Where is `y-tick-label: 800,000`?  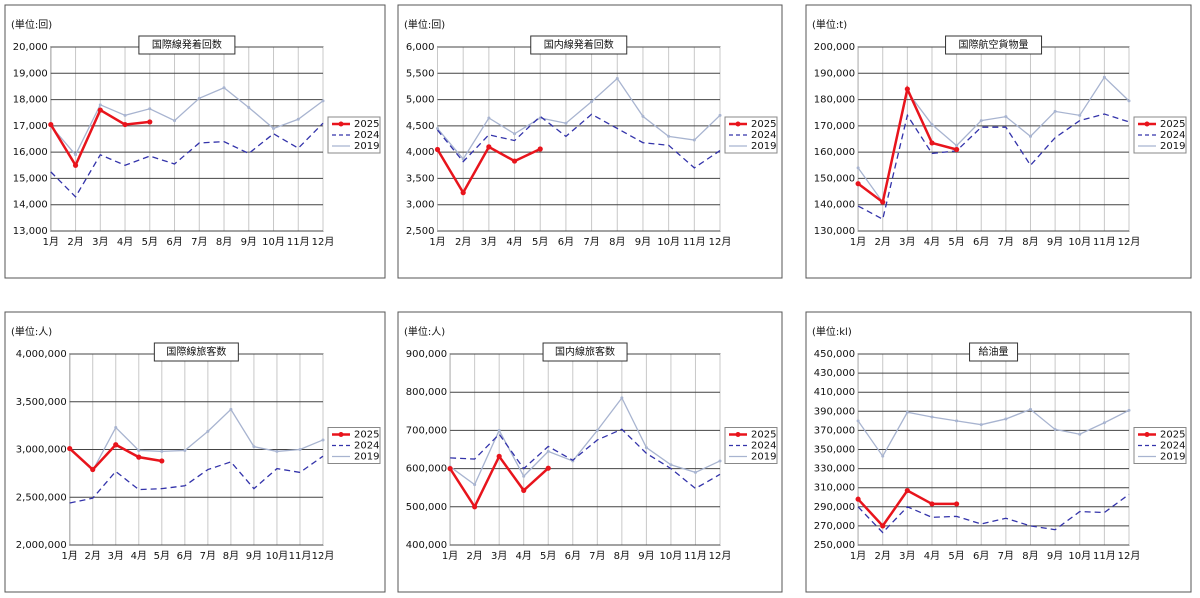 y-tick-label: 800,000 is located at coordinates (426, 392).